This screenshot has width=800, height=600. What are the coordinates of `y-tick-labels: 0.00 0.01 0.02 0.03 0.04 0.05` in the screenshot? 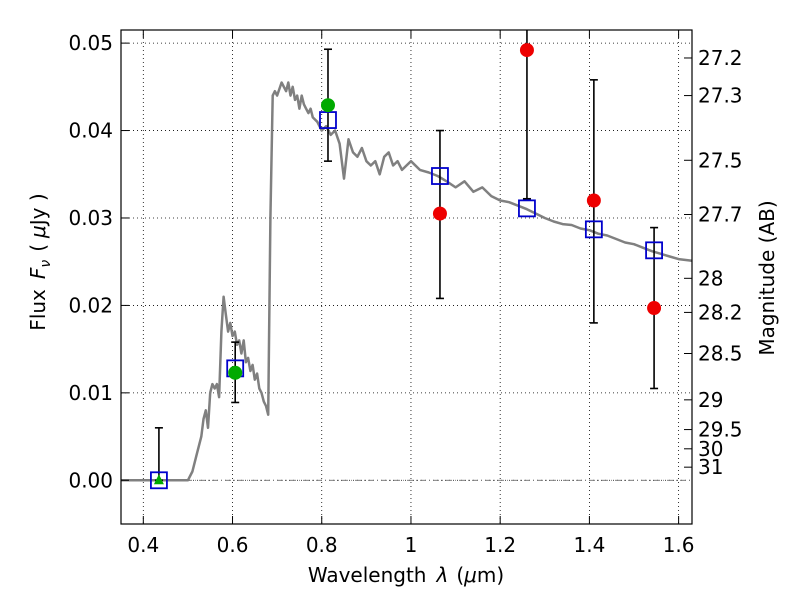 It's located at (90, 261).